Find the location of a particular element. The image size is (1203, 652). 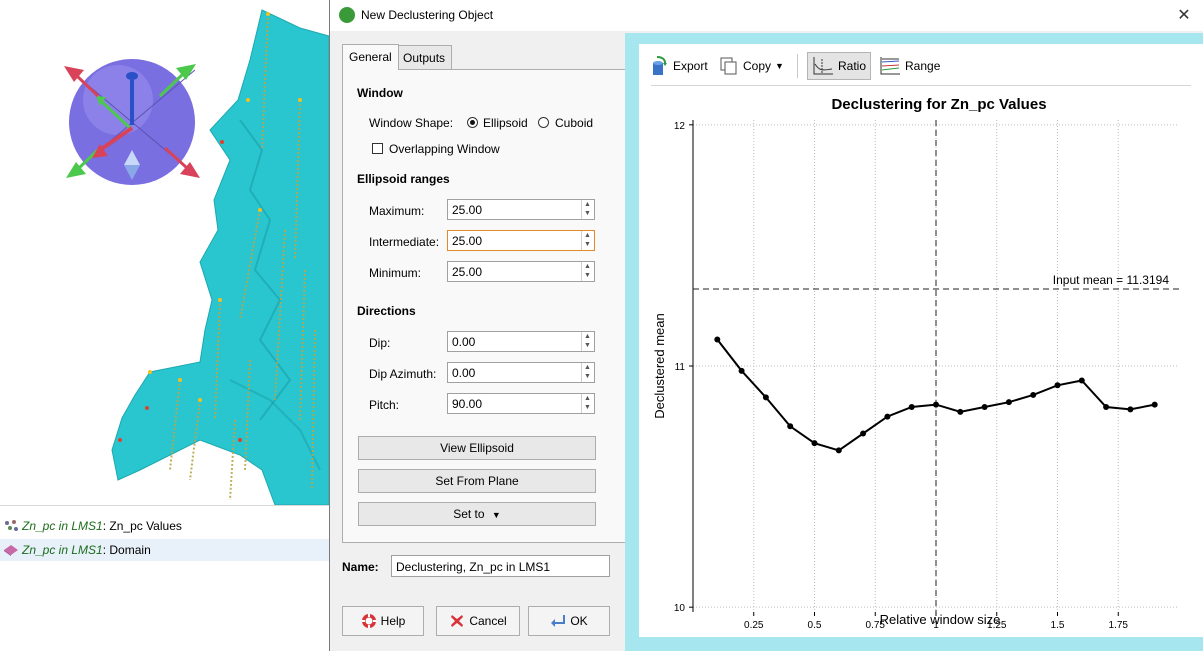

x-tick-label: 0.5 is located at coordinates (815, 625).